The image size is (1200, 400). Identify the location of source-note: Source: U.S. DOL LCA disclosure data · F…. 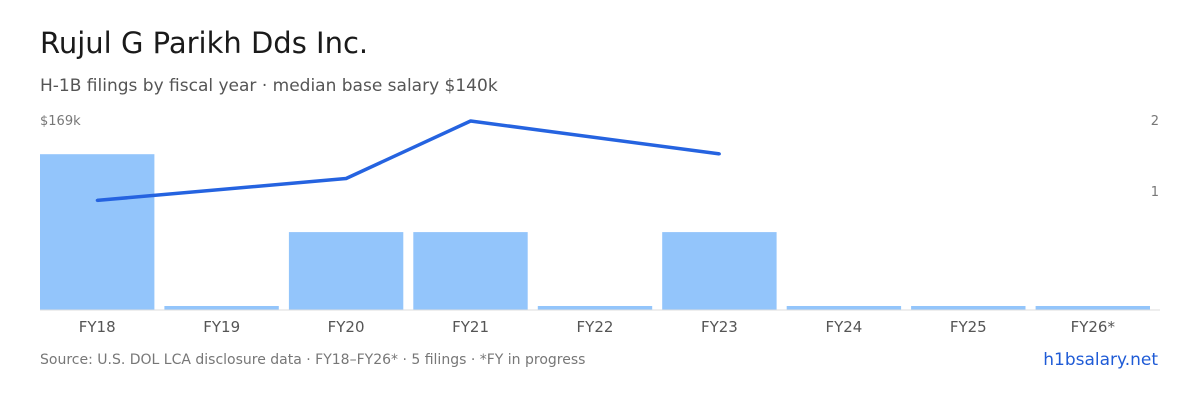
(313, 360).